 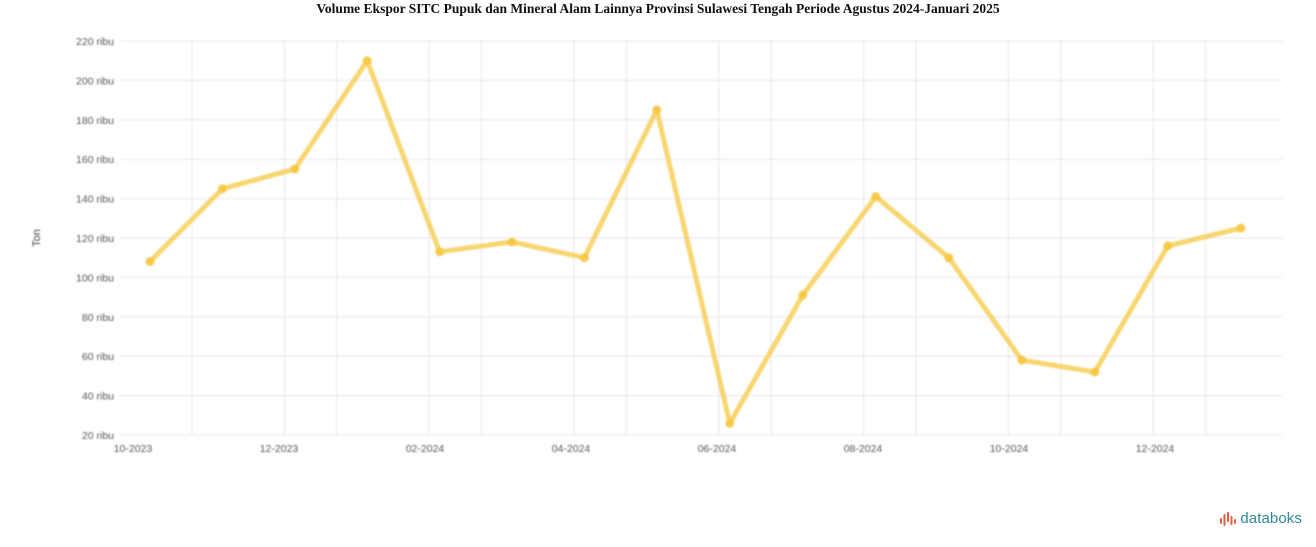 What do you see at coordinates (1271, 518) in the screenshot?
I see `databoks-wordmark: databoks` at bounding box center [1271, 518].